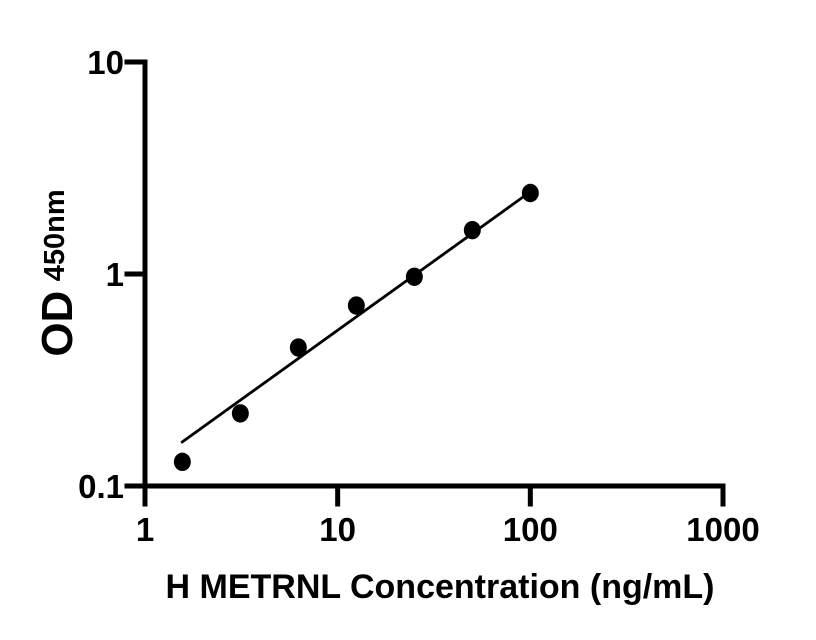  What do you see at coordinates (57, 324) in the screenshot?
I see `y-axis-title-main: OD` at bounding box center [57, 324].